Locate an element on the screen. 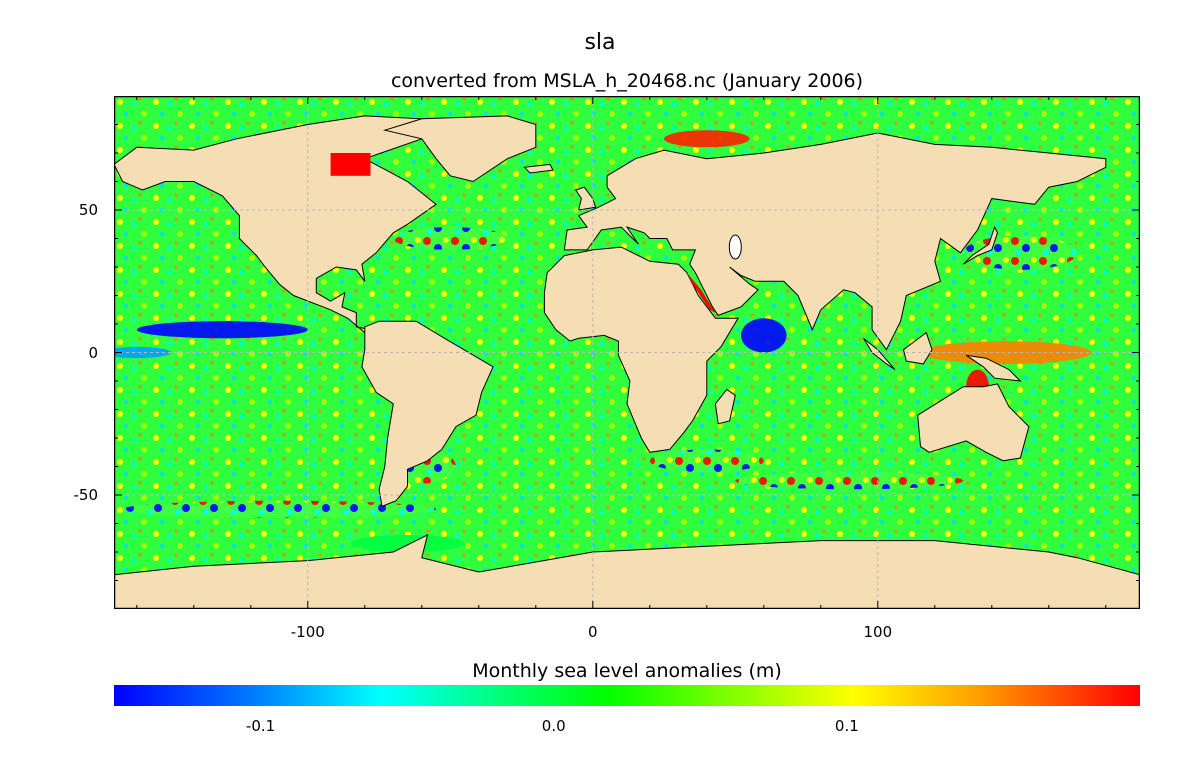  greenland-land is located at coordinates (459, 149).